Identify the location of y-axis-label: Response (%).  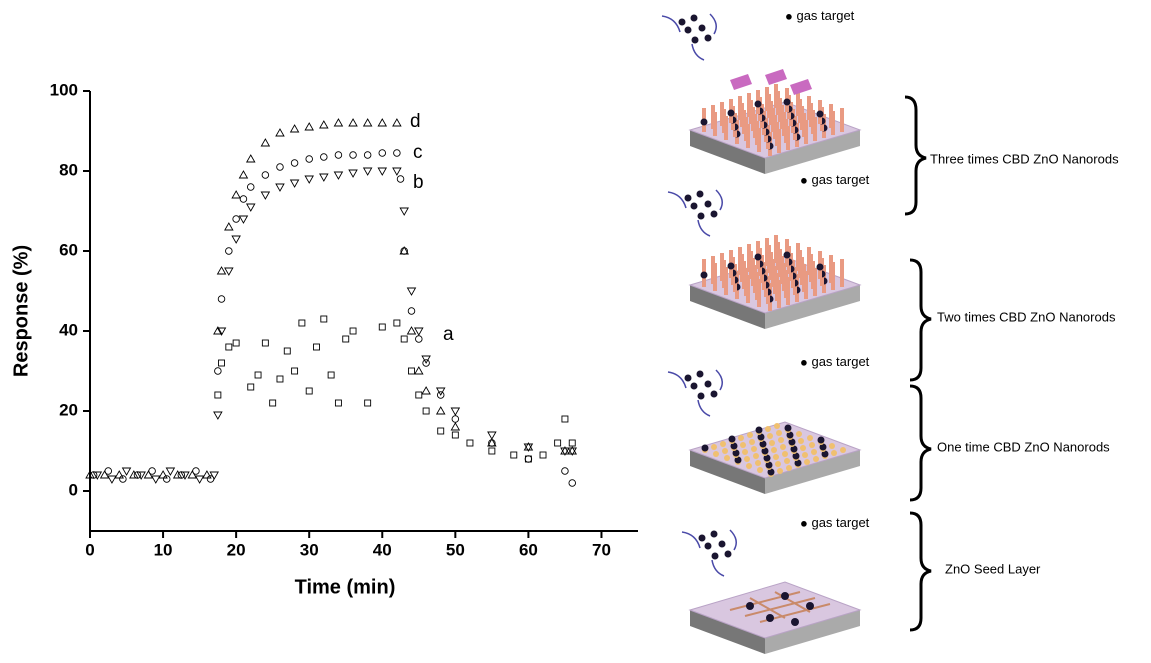
(21, 311).